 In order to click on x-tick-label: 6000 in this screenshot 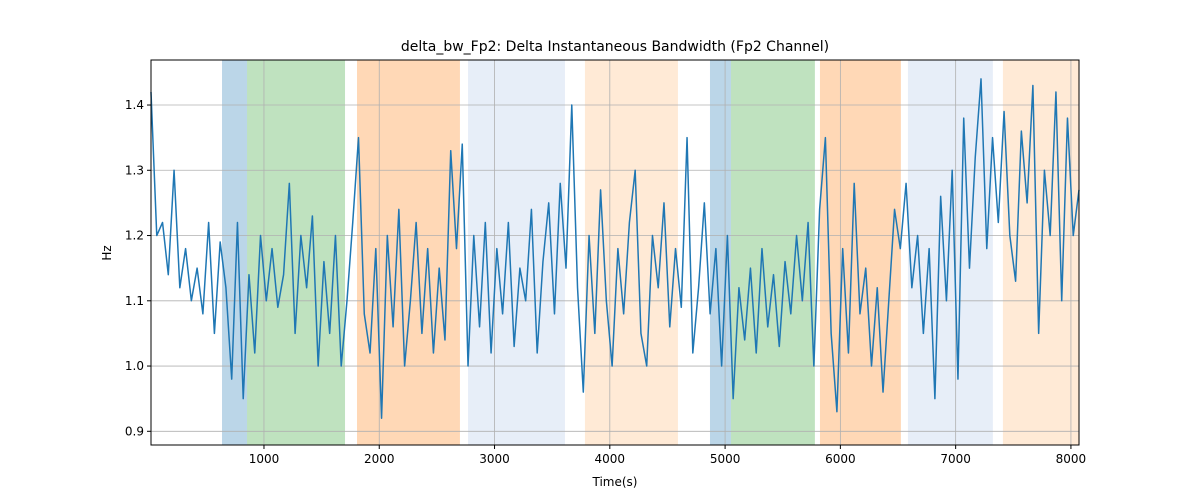, I will do `click(840, 459)`.